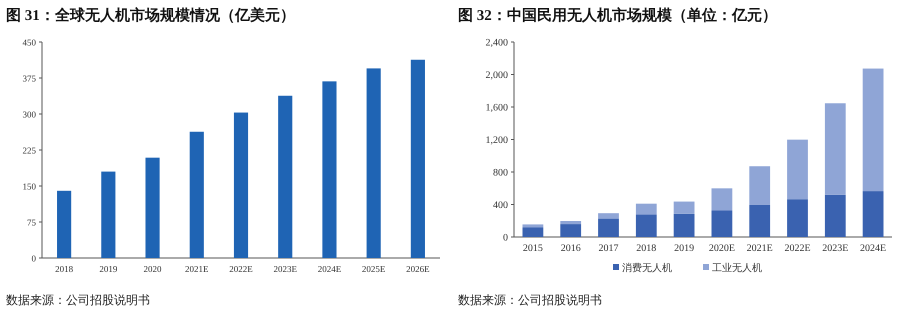  What do you see at coordinates (500, 173) in the screenshot?
I see `y-tick-label: 800` at bounding box center [500, 173].